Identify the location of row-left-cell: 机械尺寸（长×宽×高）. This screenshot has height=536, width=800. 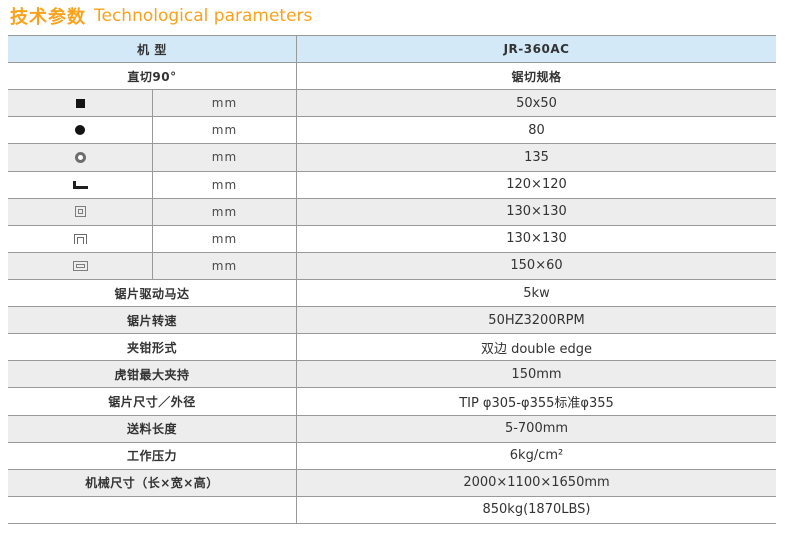
(152, 482).